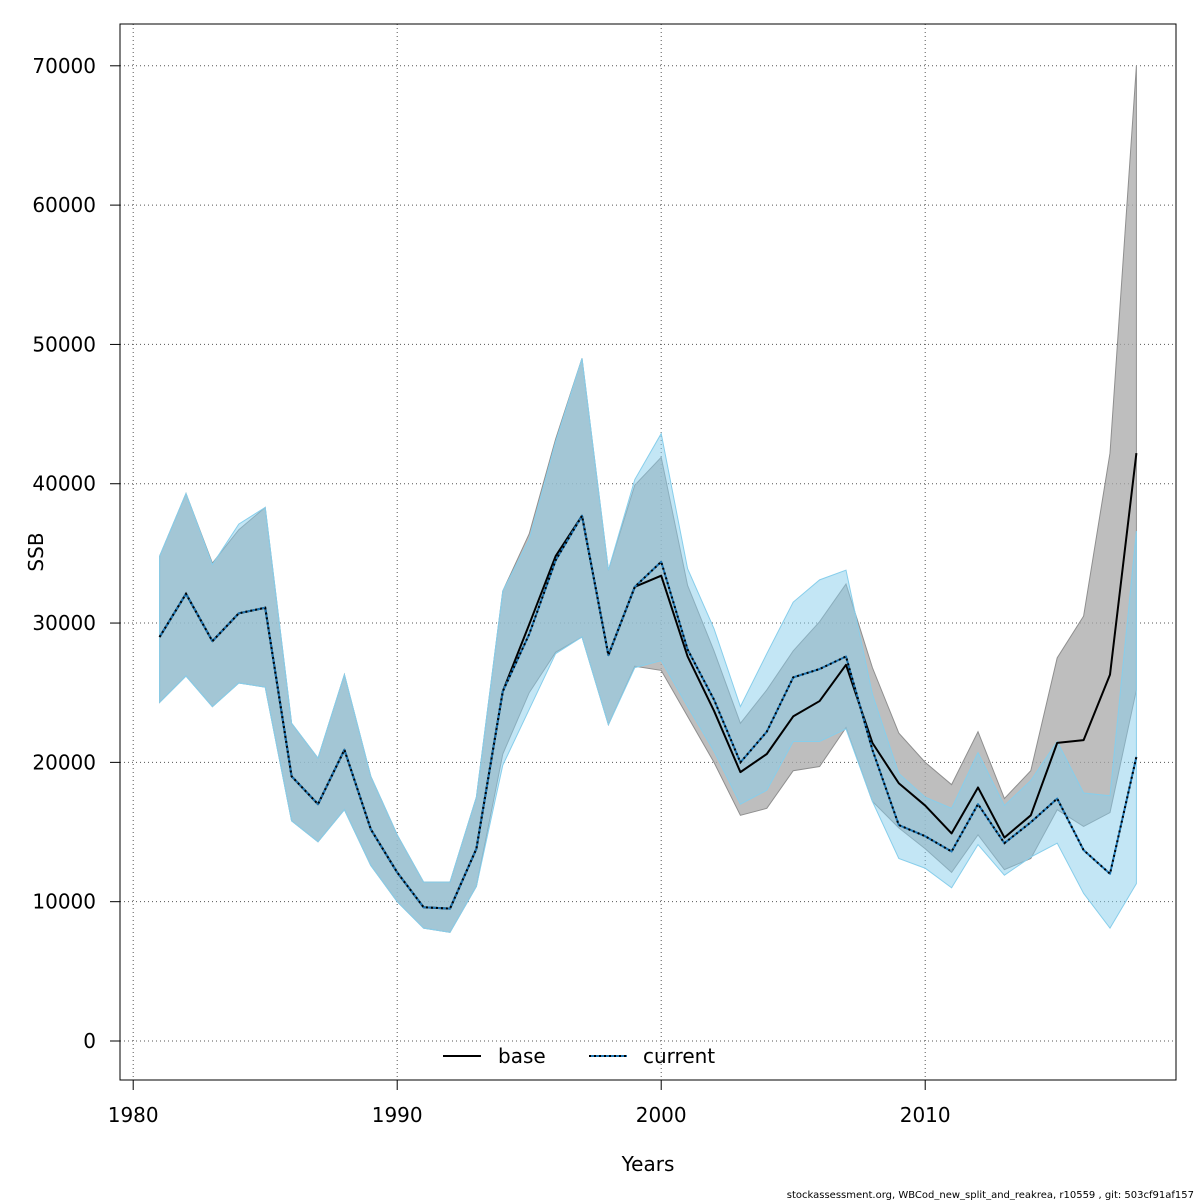  What do you see at coordinates (133, 1115) in the screenshot?
I see `x-tick-label-1980: 1980` at bounding box center [133, 1115].